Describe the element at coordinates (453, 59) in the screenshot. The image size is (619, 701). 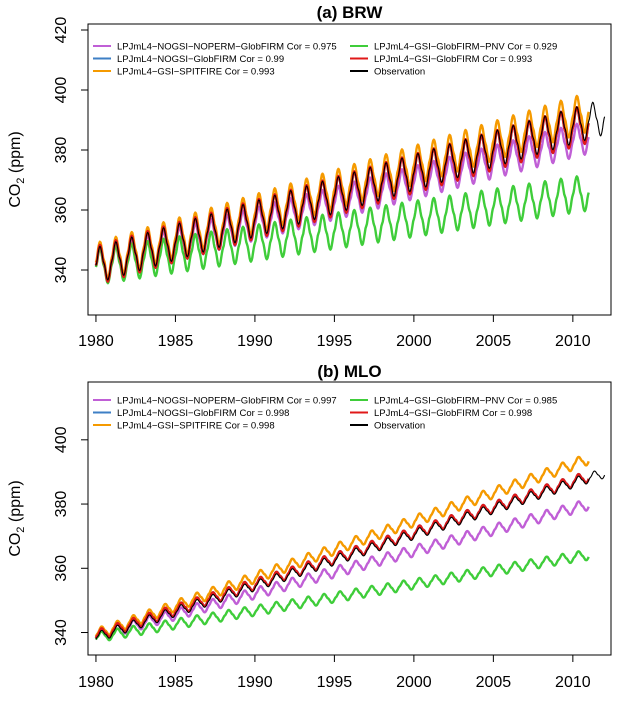
I see `legend-label: LPJmL4−GSI−GlobFIRM Cor = 0.993` at that location.